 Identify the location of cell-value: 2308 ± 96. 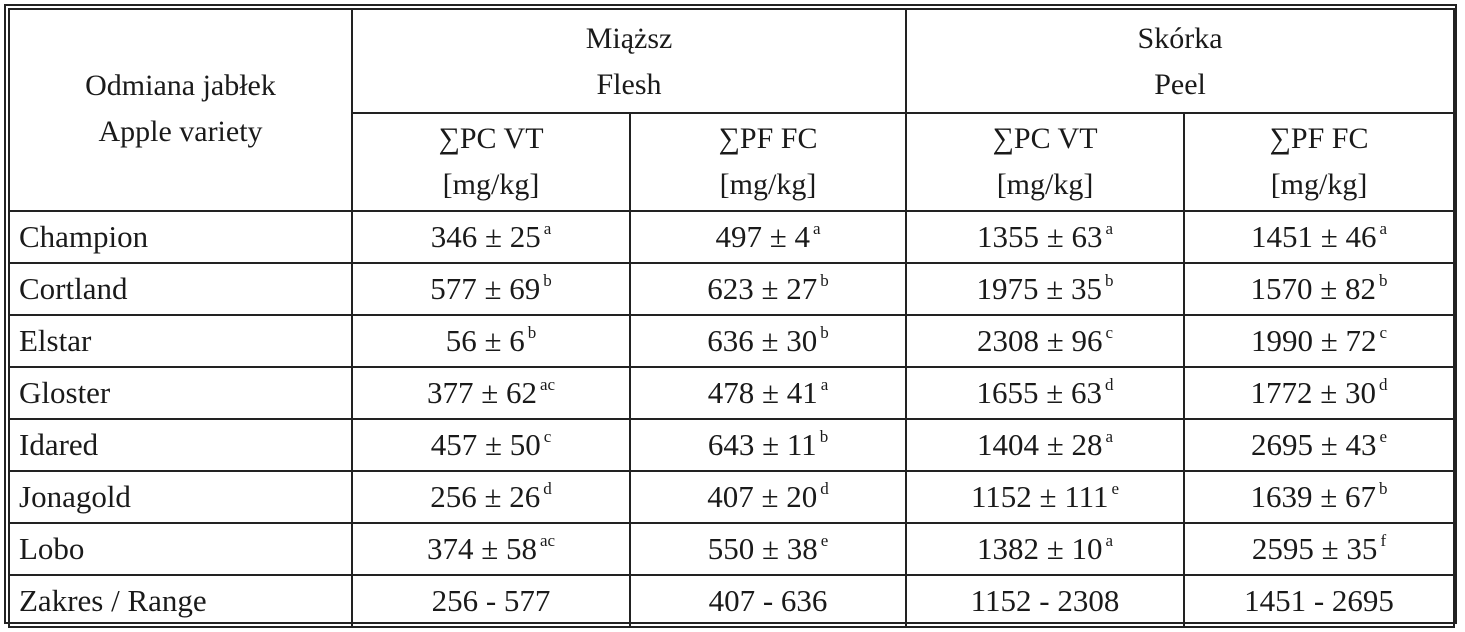
(1039, 340).